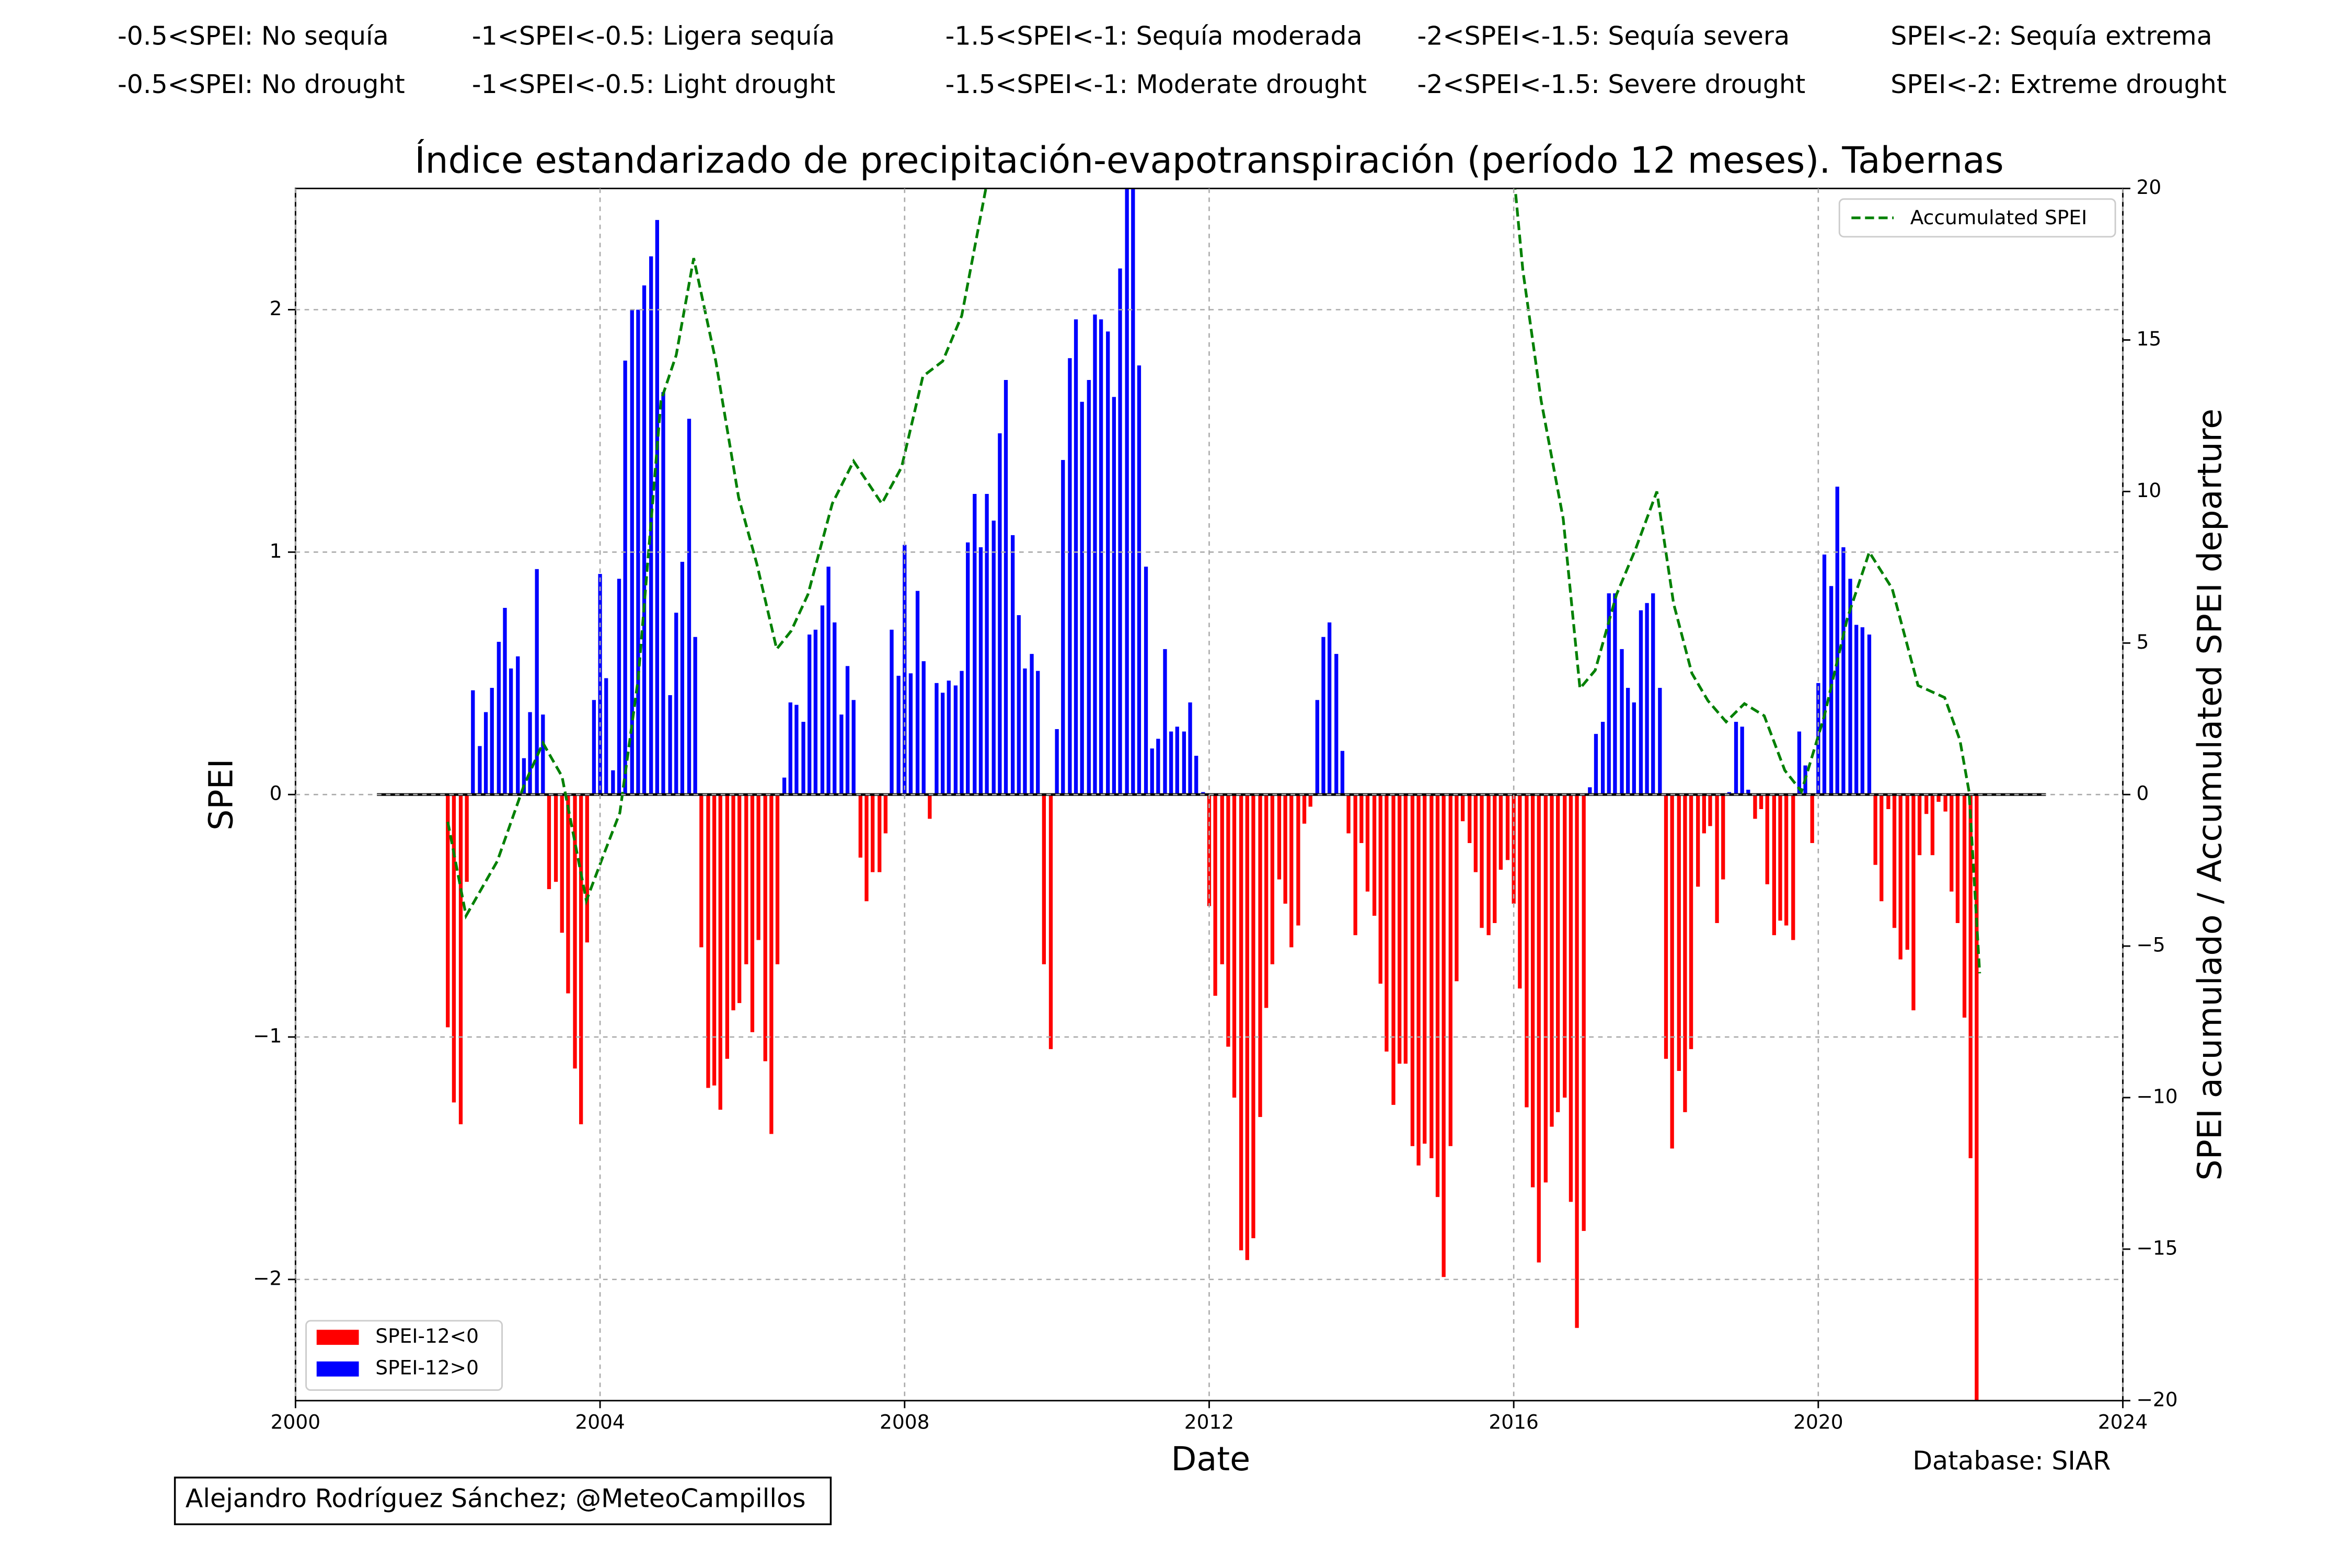 The height and width of the screenshot is (1568, 2352). I want to click on y2-tick-label: −5, so click(2151, 944).